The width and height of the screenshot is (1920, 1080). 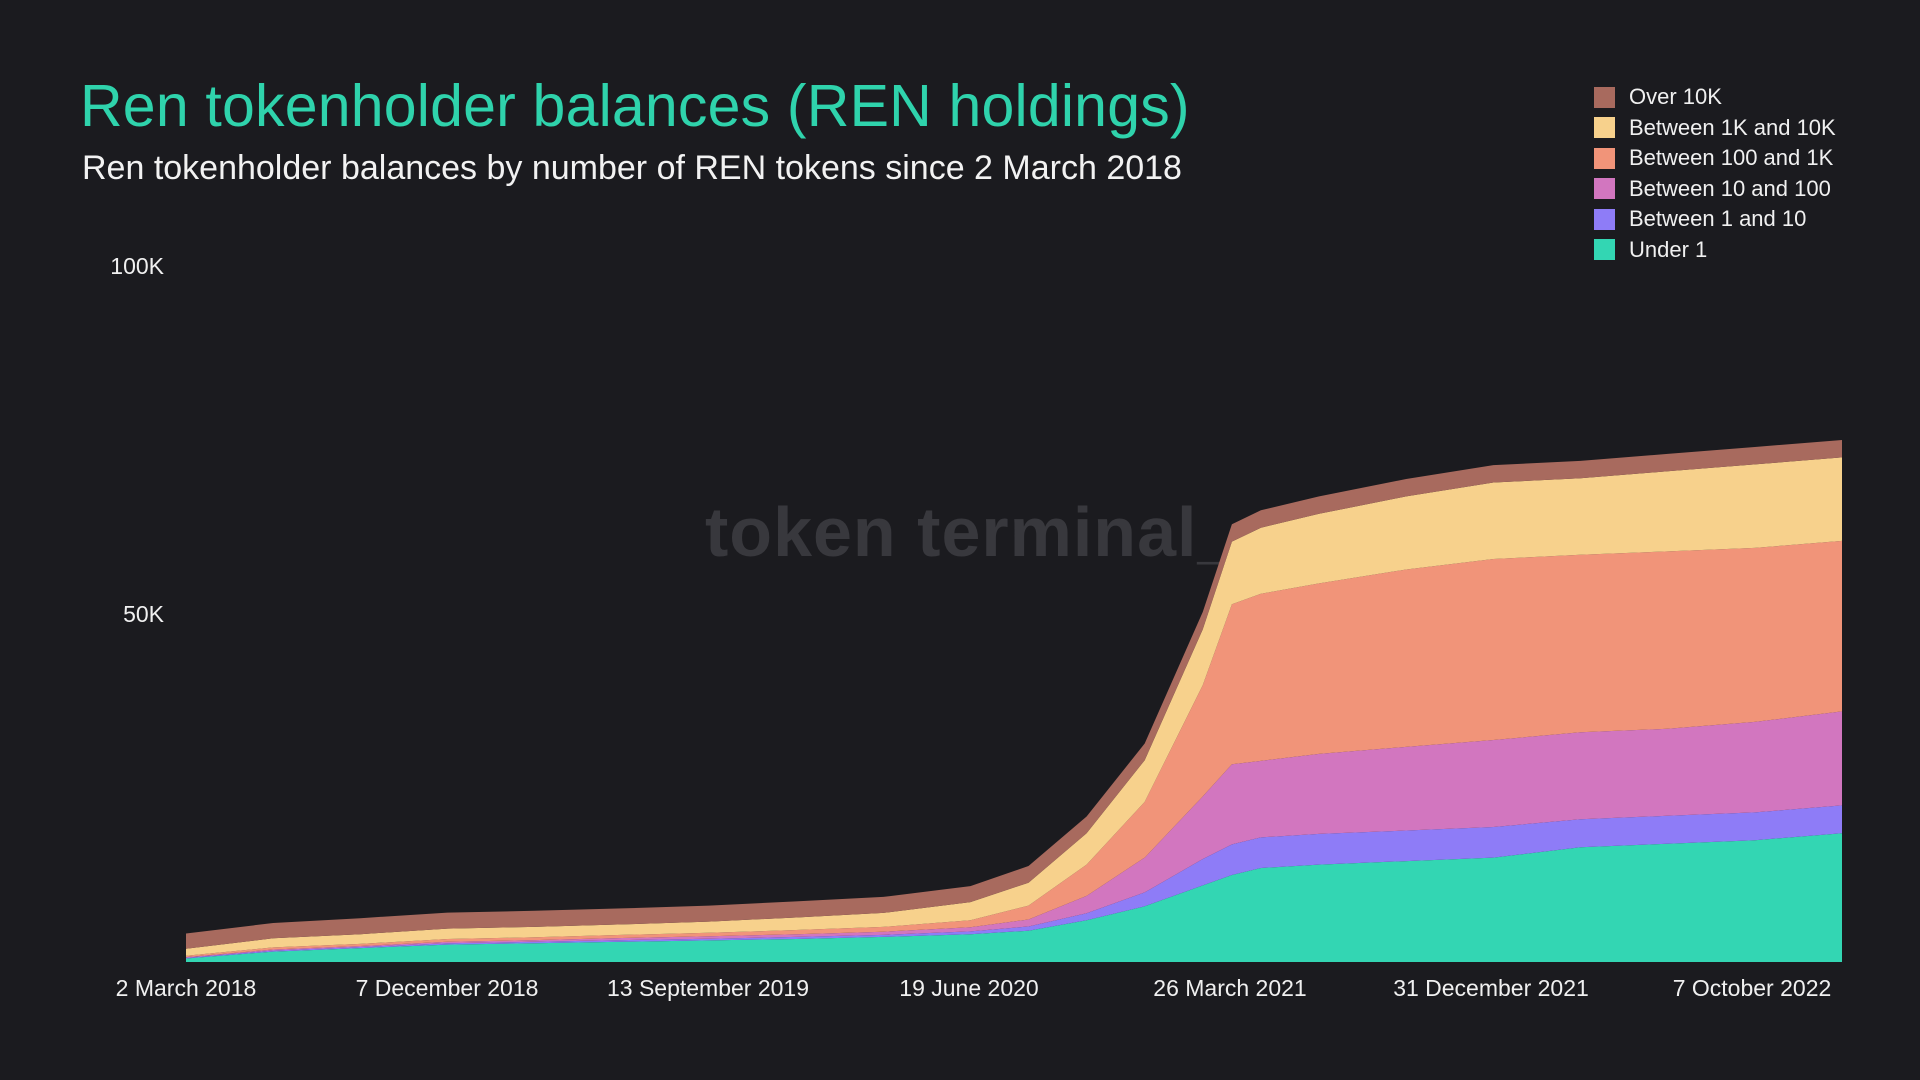 What do you see at coordinates (635, 106) in the screenshot?
I see `chart-title: Ren tokenholder balances (REN holdings)` at bounding box center [635, 106].